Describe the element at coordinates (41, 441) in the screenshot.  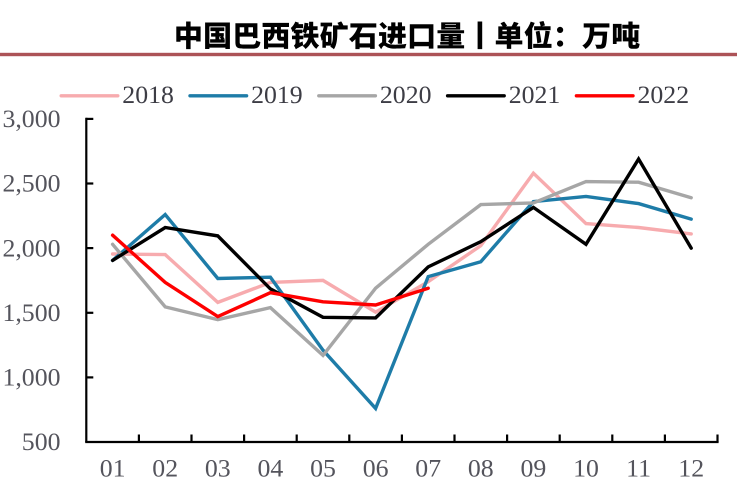
I see `svg-text: 500` at that location.